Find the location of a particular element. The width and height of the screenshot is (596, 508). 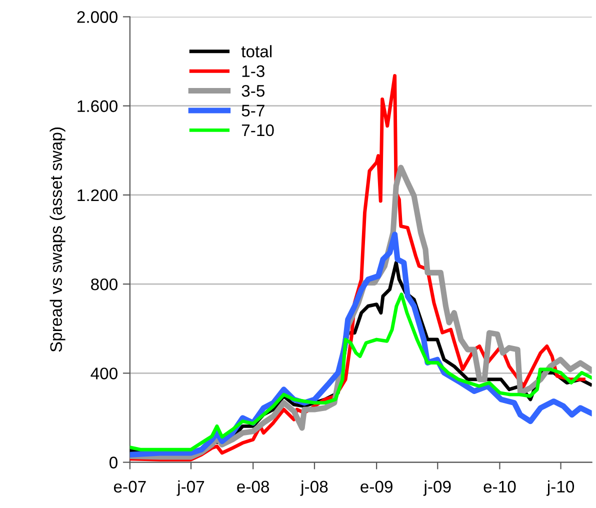

y-tick-label: 0 is located at coordinates (114, 462).